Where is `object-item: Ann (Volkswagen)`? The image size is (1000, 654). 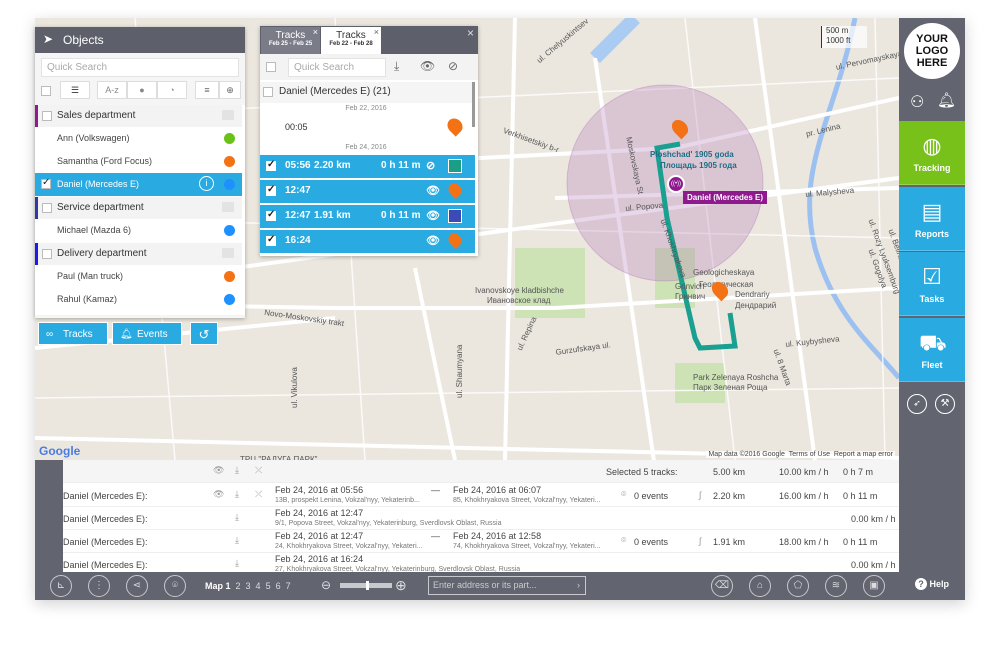
object-item: Ann (Volkswagen) is located at coordinates (138, 138).